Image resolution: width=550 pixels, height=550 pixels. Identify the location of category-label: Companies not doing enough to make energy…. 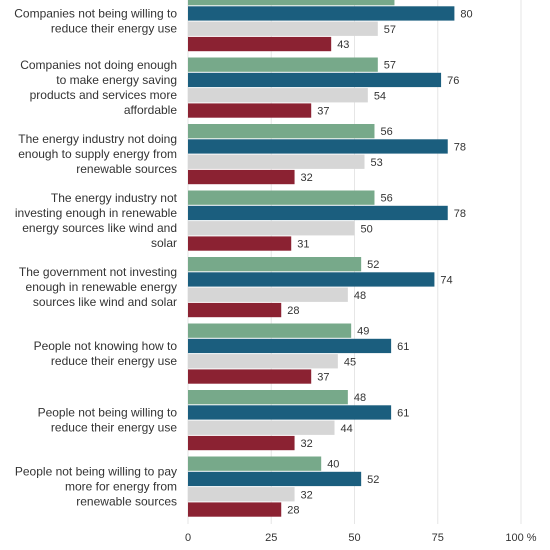
(98, 87).